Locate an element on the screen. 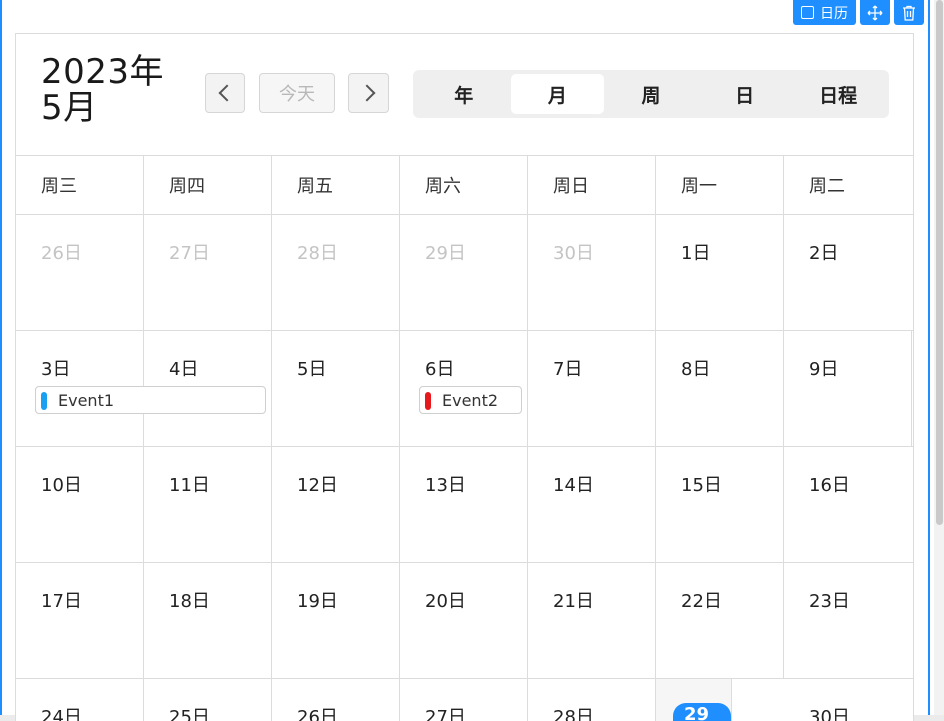 Image resolution: width=944 pixels, height=721 pixels. weekday-header: 周三 周四 周五 周六 周日 周一 周二 is located at coordinates (464, 185).